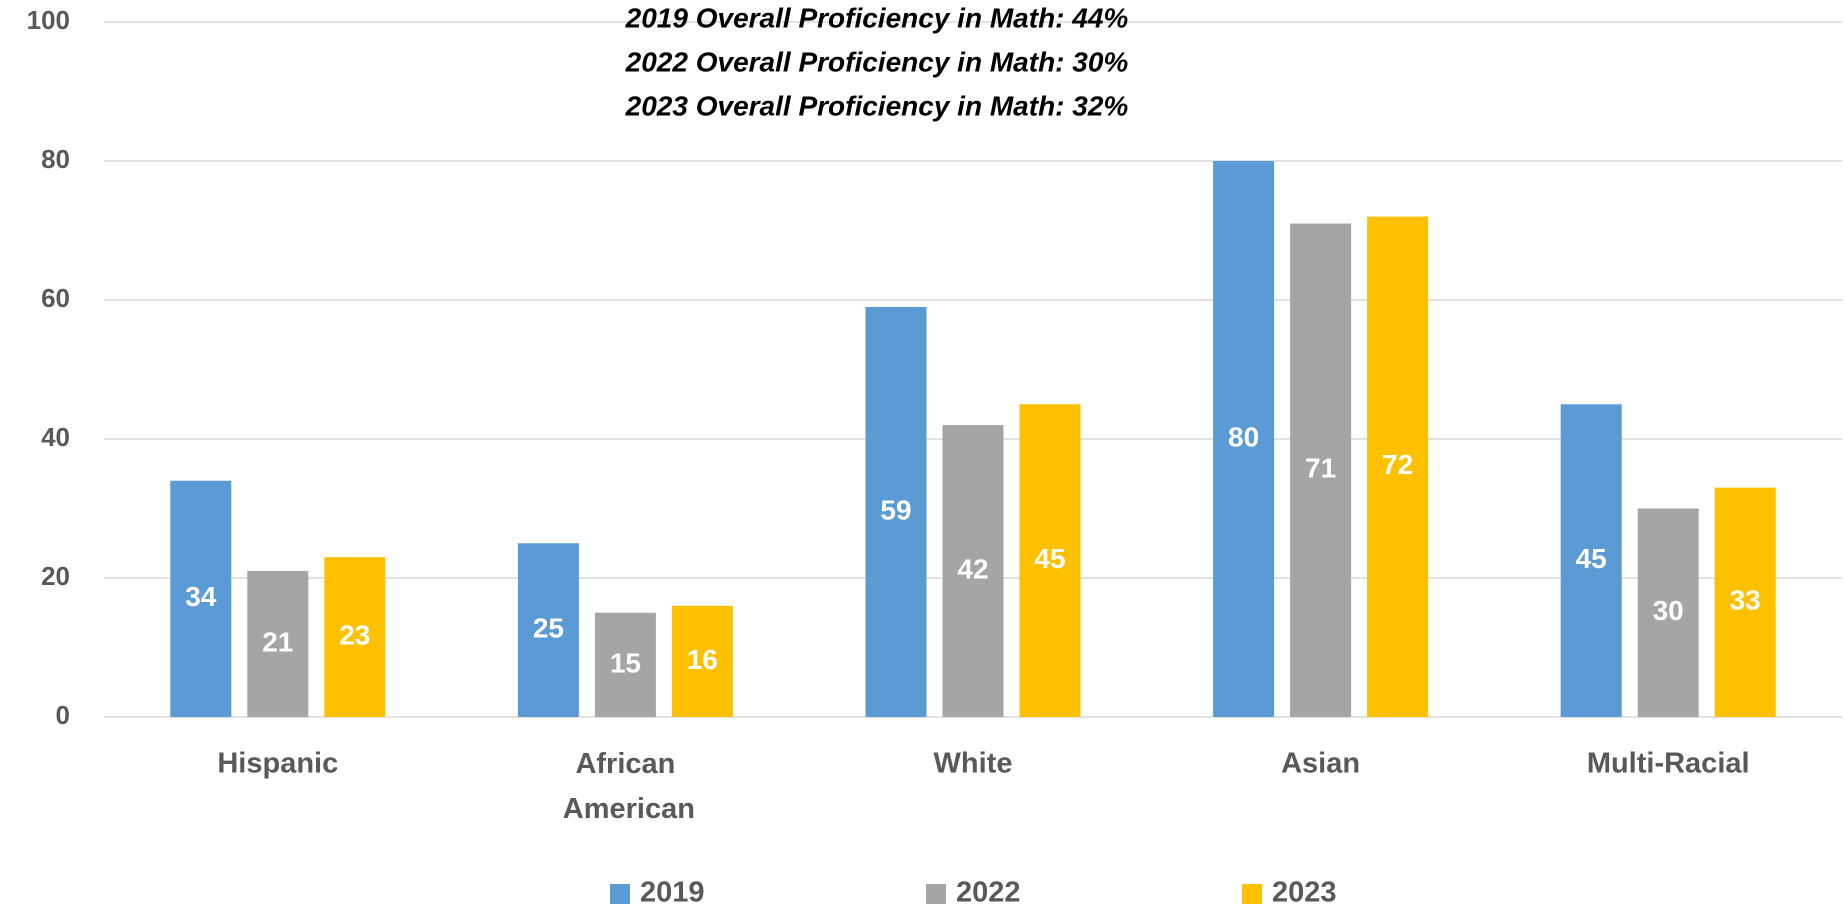  I want to click on data-label: 34, so click(201, 596).